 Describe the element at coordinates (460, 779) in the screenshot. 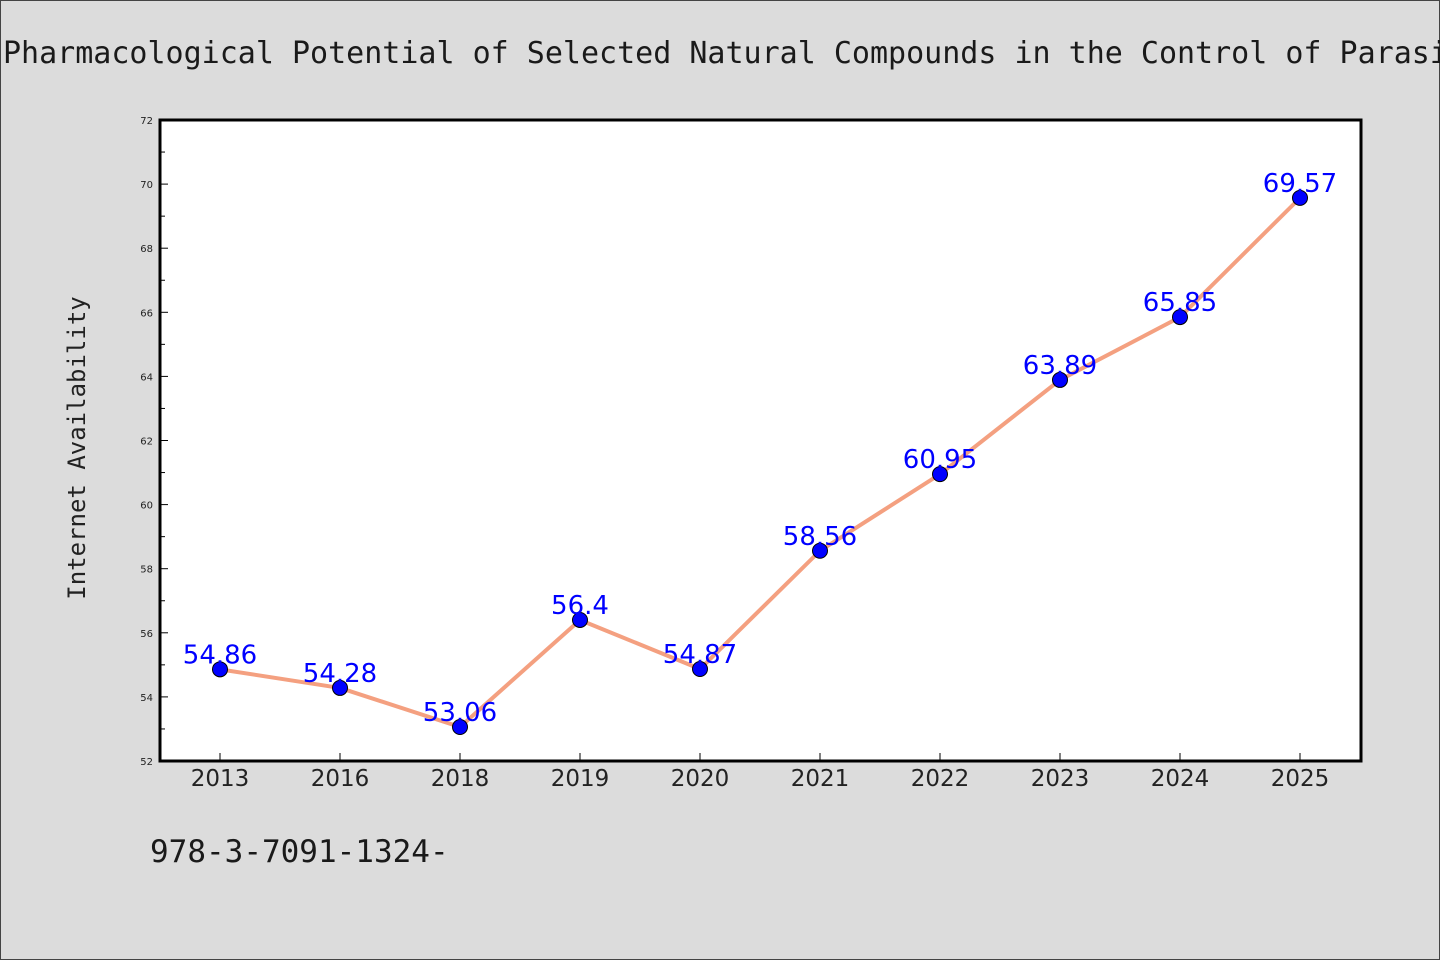

I see `x-tick-label: 2018` at that location.